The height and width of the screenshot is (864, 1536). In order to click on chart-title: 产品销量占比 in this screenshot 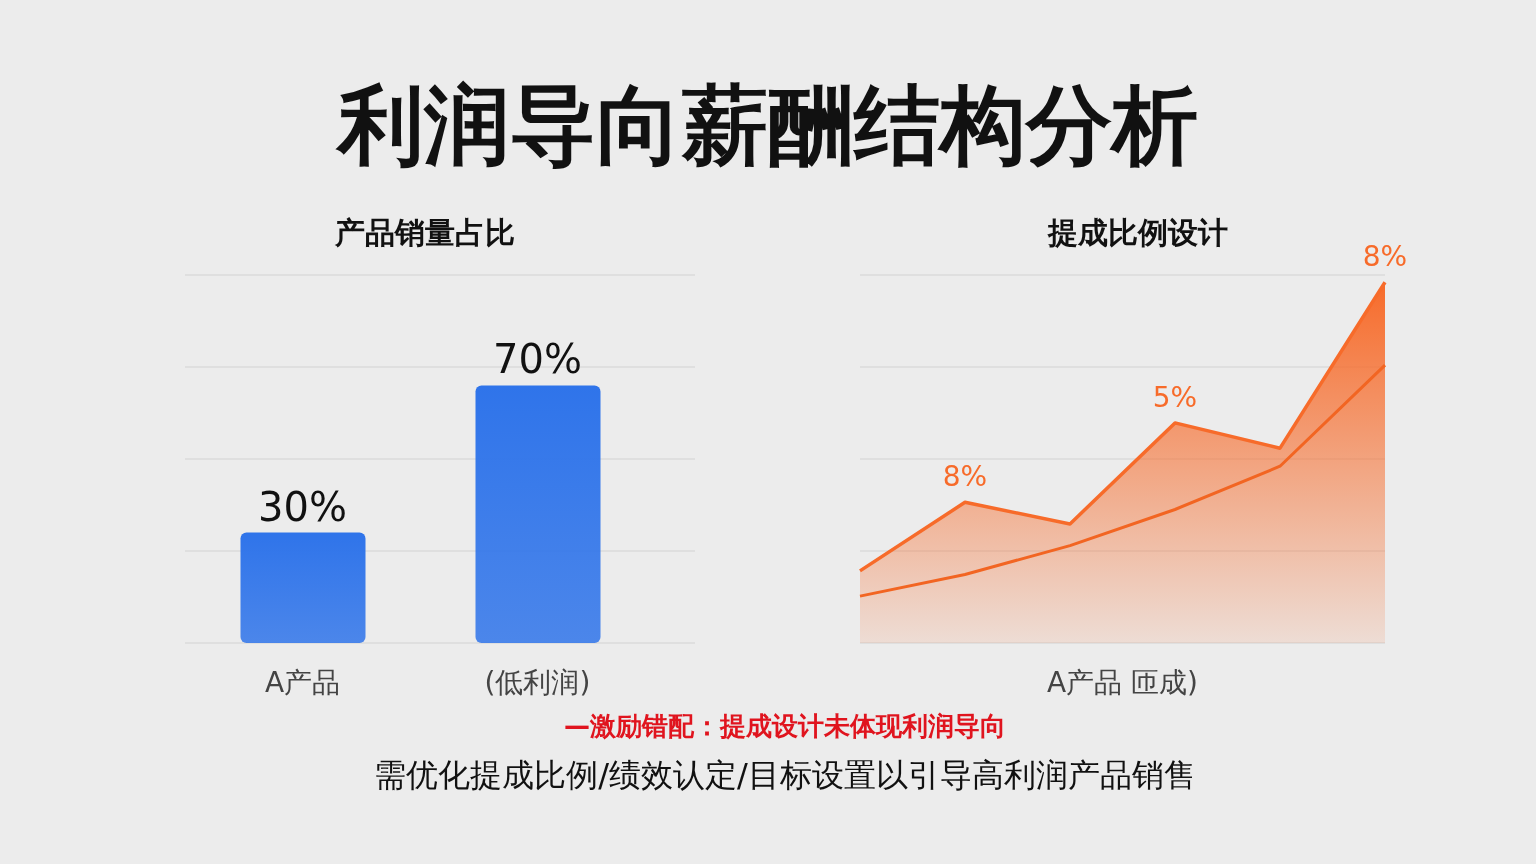, I will do `click(424, 232)`.